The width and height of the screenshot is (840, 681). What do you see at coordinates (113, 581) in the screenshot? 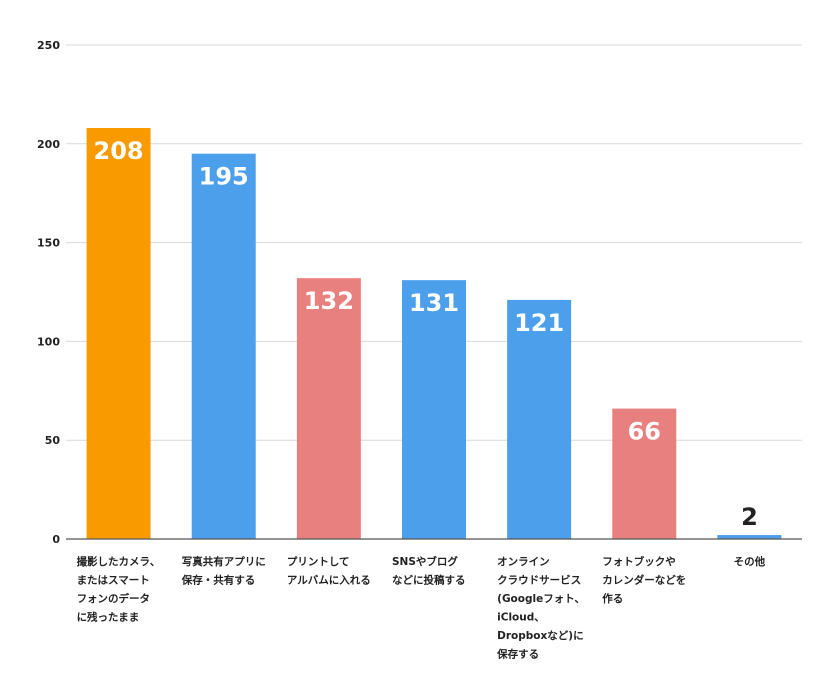
I see `category-label-line: またはスマート` at bounding box center [113, 581].